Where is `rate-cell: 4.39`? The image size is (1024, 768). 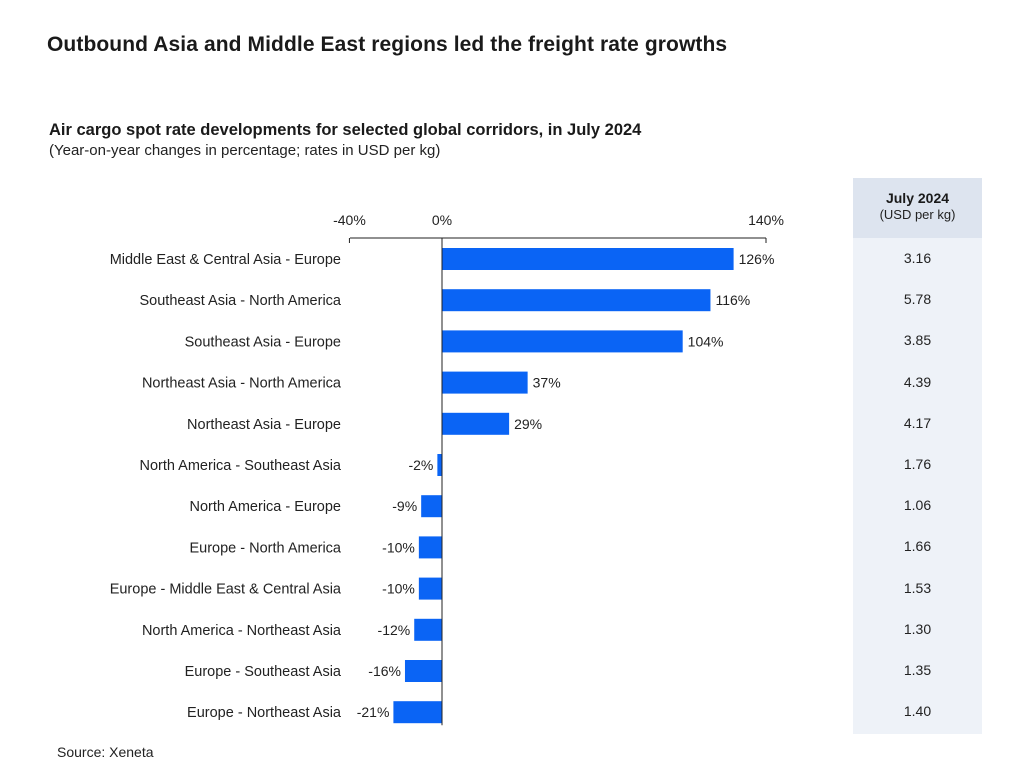
rate-cell: 4.39 is located at coordinates (917, 381).